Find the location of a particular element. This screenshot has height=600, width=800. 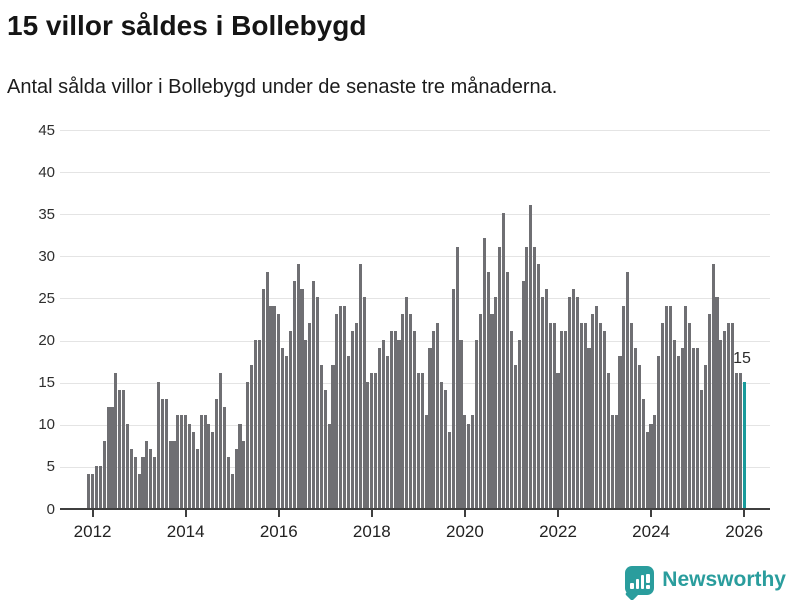

x-axis-tick-label: 2016 is located at coordinates (278, 531).